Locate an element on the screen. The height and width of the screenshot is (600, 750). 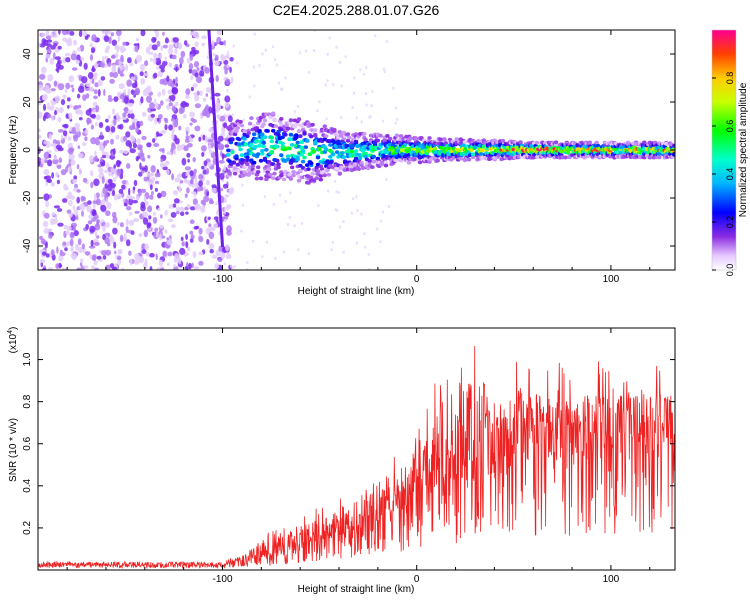
snr-y-tick-label: 1.0 is located at coordinates (27, 359).